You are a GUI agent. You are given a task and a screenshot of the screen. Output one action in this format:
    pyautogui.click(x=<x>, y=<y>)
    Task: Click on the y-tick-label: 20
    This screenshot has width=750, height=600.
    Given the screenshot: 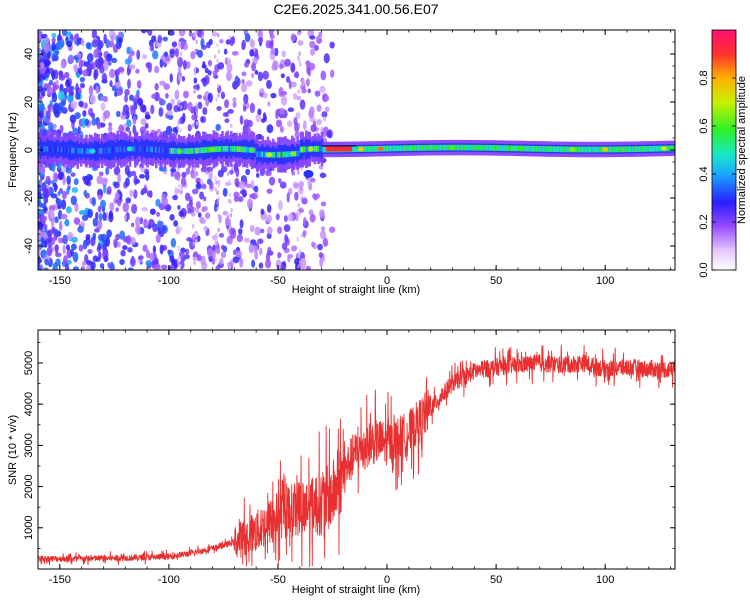 What is the action you would take?
    pyautogui.click(x=29, y=102)
    